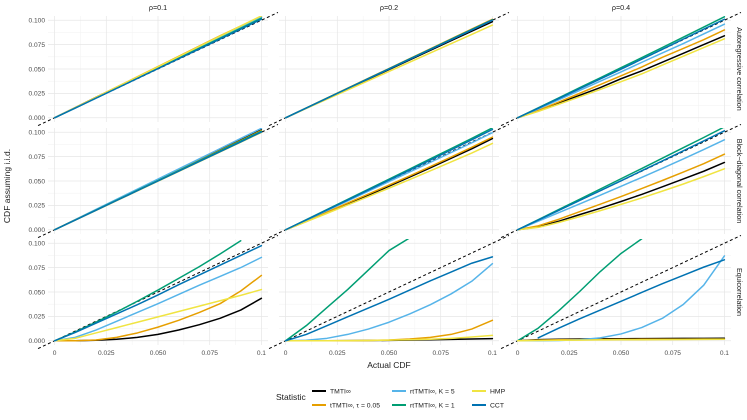 The height and width of the screenshot is (420, 747). I want to click on legend-label: rtTMTI∞, K = 5, so click(432, 391).